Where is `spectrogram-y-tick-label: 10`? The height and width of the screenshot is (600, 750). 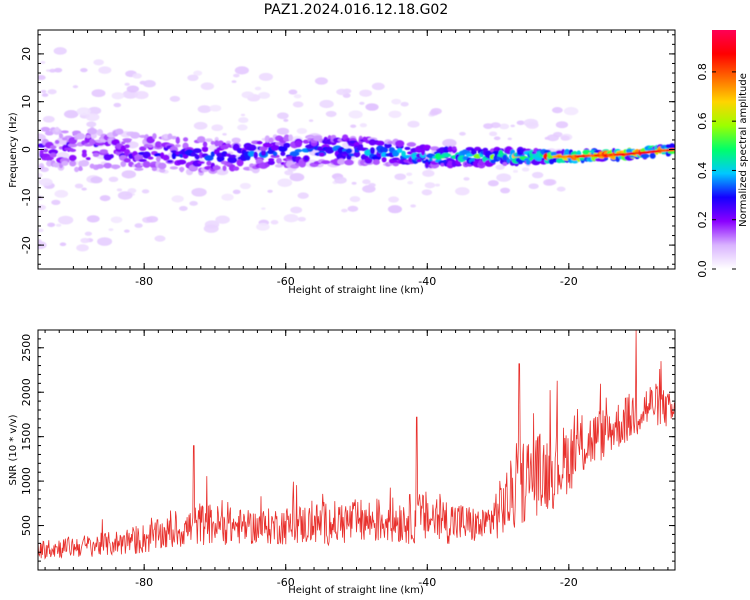 spectrogram-y-tick-label: 10 is located at coordinates (26, 102).